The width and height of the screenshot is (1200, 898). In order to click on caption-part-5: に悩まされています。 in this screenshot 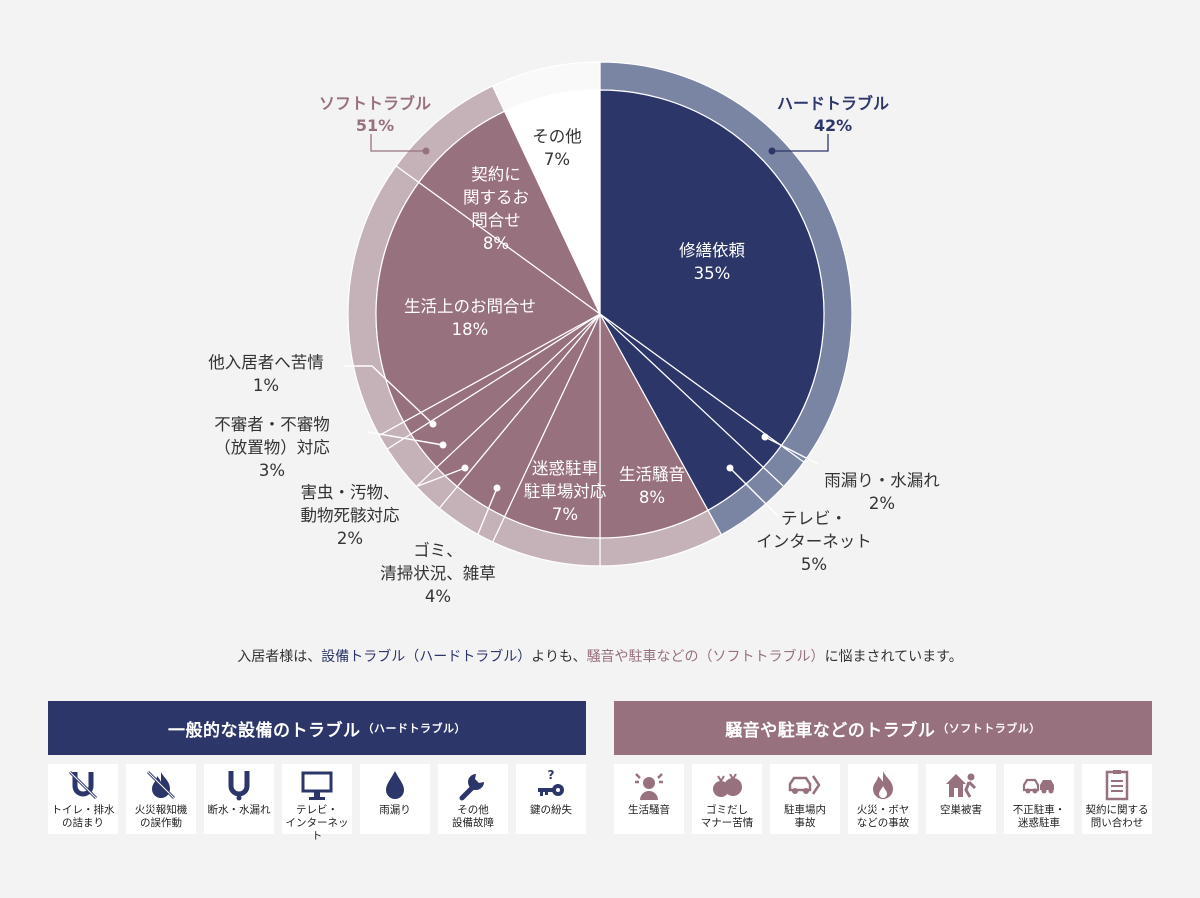, I will do `click(893, 657)`.